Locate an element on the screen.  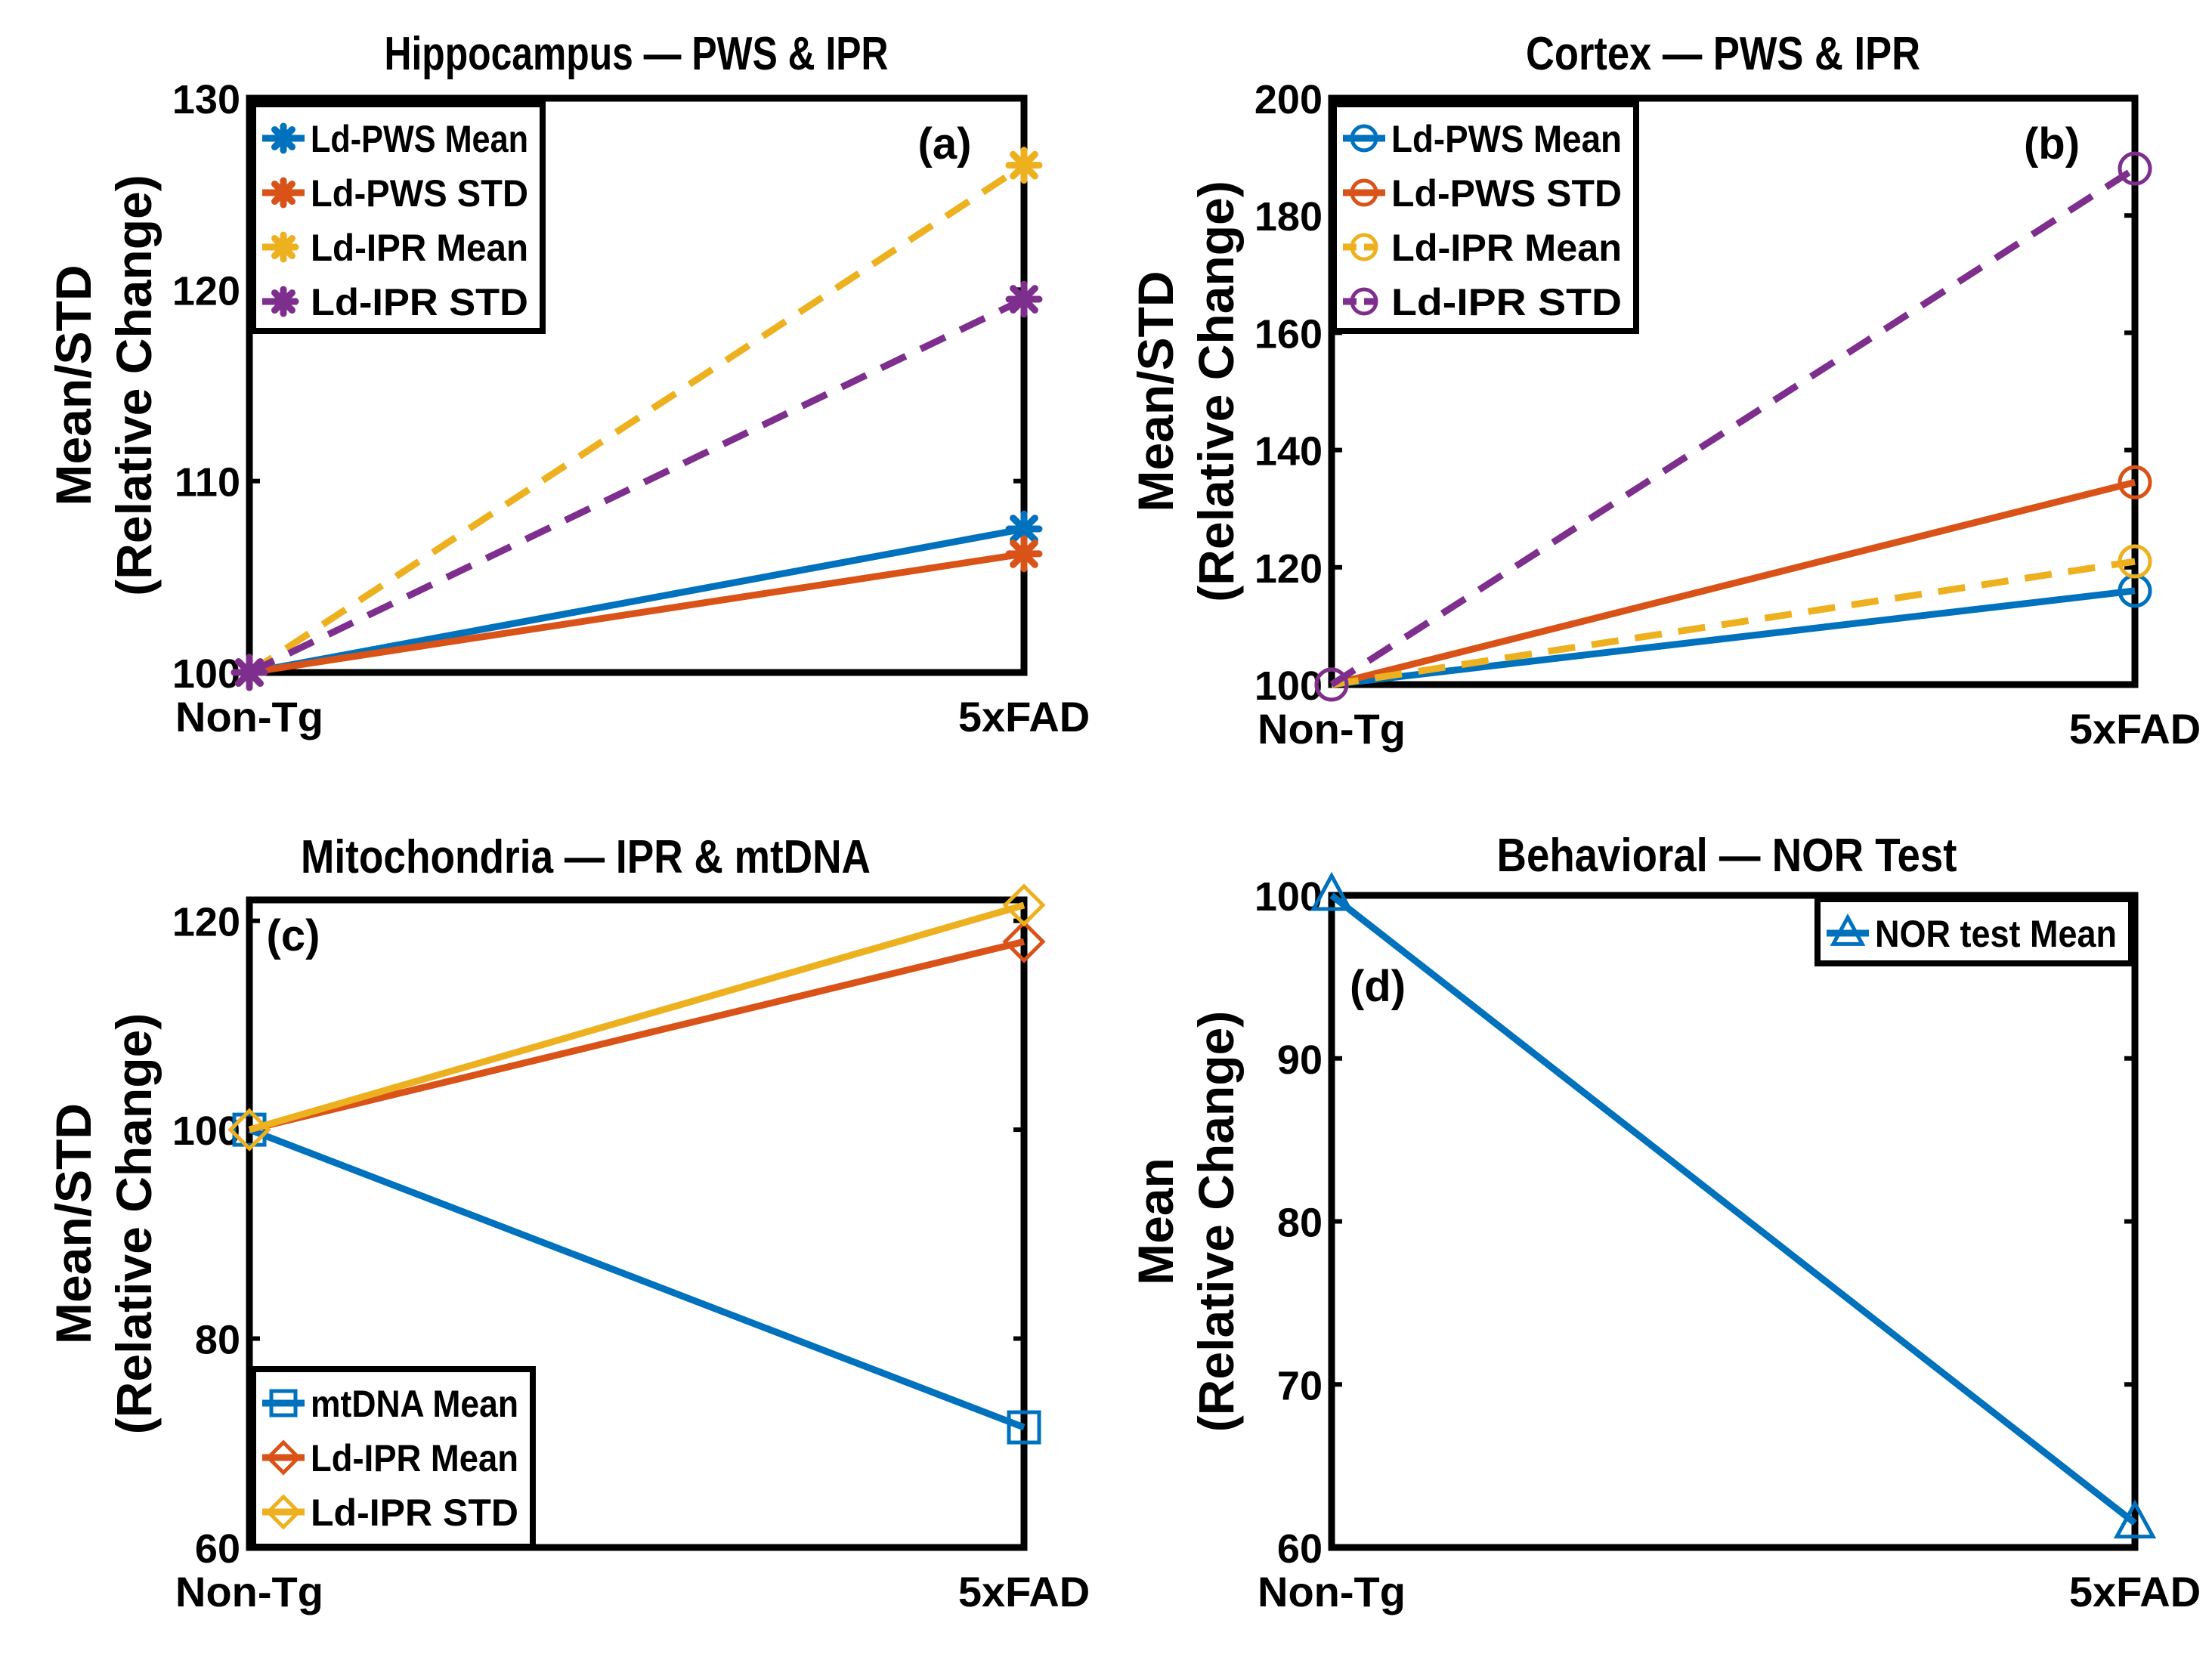
y-tick-label: 110 is located at coordinates (207, 482).